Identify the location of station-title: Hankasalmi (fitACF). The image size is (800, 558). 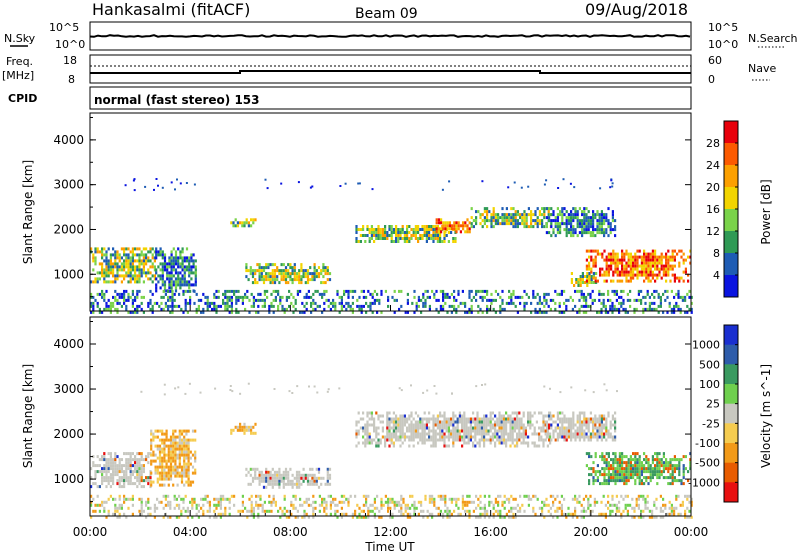
(171, 9).